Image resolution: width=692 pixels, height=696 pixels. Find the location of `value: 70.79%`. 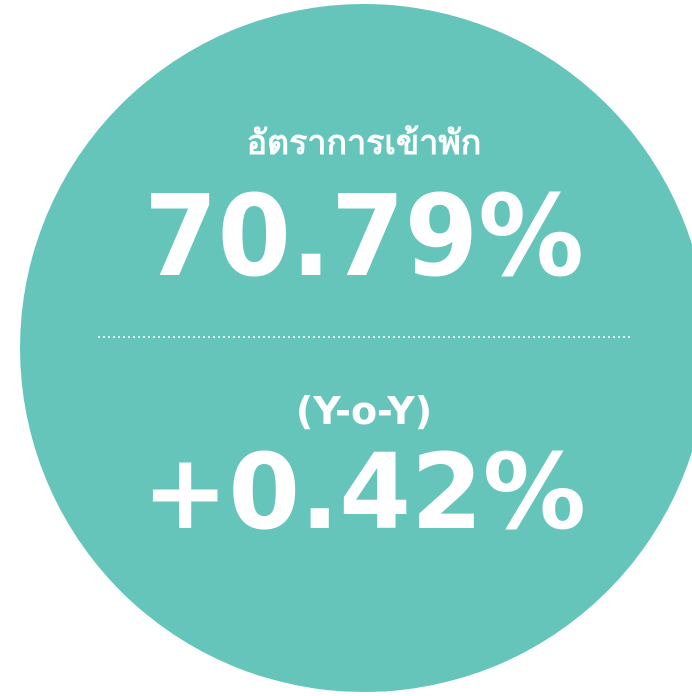

value: 70.79% is located at coordinates (364, 237).